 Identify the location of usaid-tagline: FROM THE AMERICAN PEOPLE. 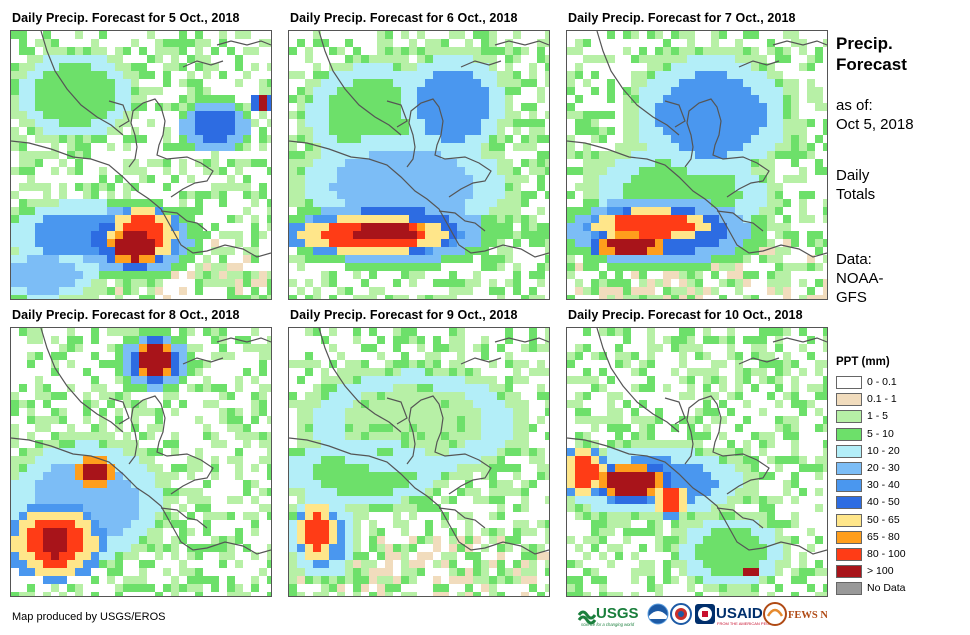
(747, 623).